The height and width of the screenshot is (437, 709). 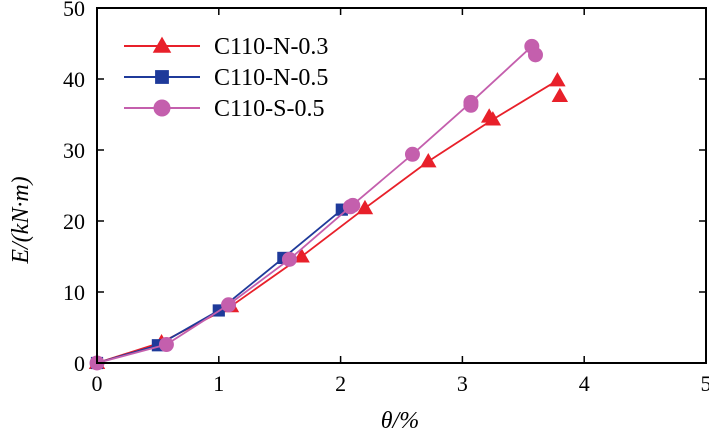 What do you see at coordinates (271, 78) in the screenshot?
I see `legend-label-C110-N-0.5: C110-N-0.5` at bounding box center [271, 78].